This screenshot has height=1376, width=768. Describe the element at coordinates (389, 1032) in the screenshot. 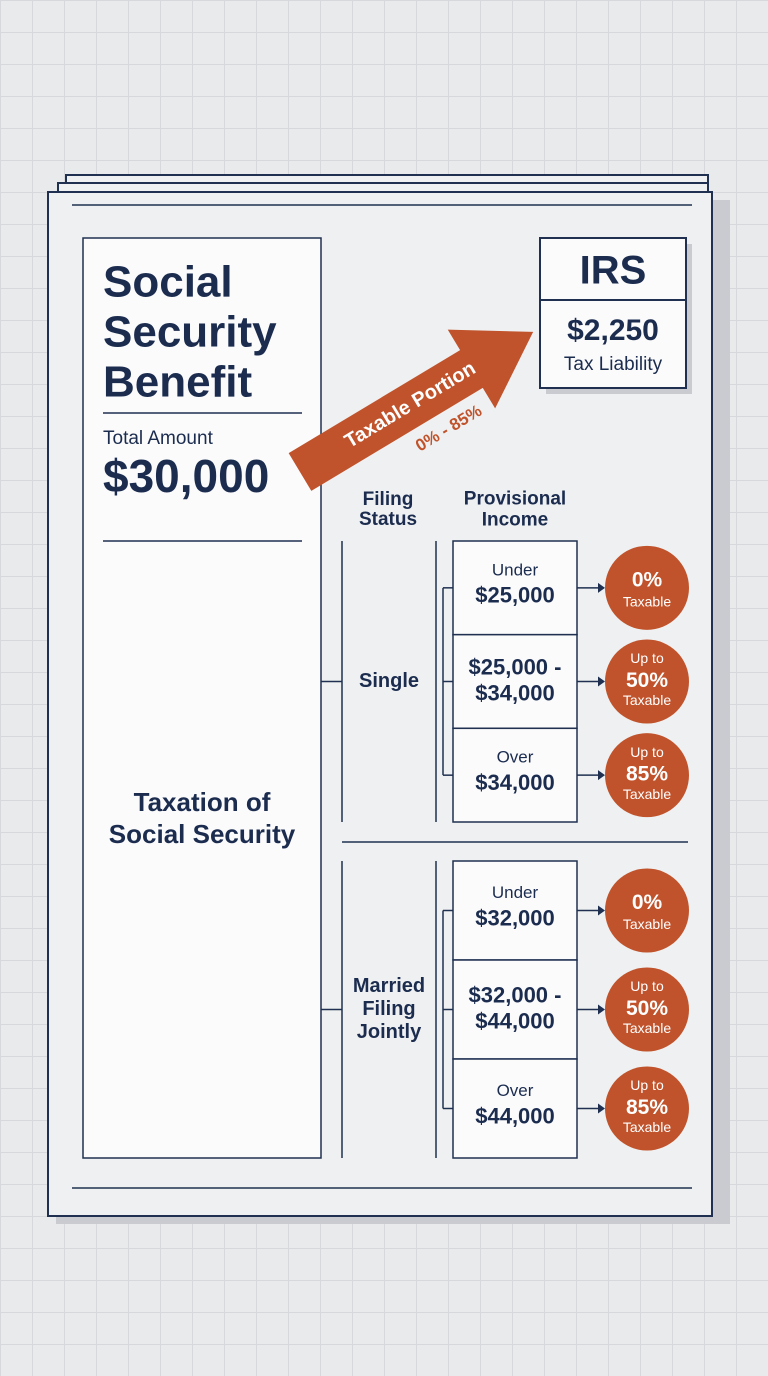

I see `filing-status: Jointly` at that location.